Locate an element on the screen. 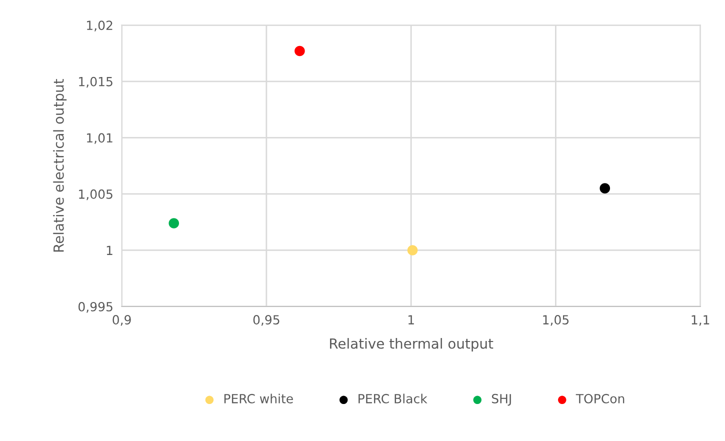 This screenshot has width=725, height=441. x-tick-label: 0,95 is located at coordinates (266, 320).